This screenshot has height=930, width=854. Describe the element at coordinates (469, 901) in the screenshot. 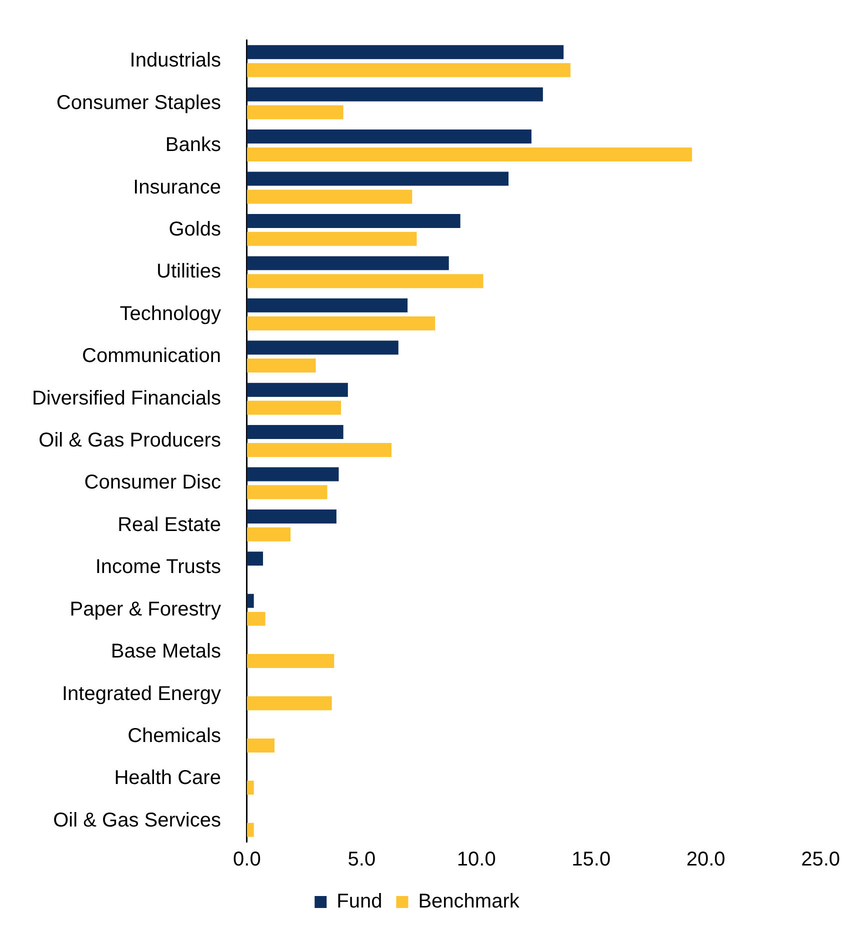

I see `legend-label: Benchmark` at that location.